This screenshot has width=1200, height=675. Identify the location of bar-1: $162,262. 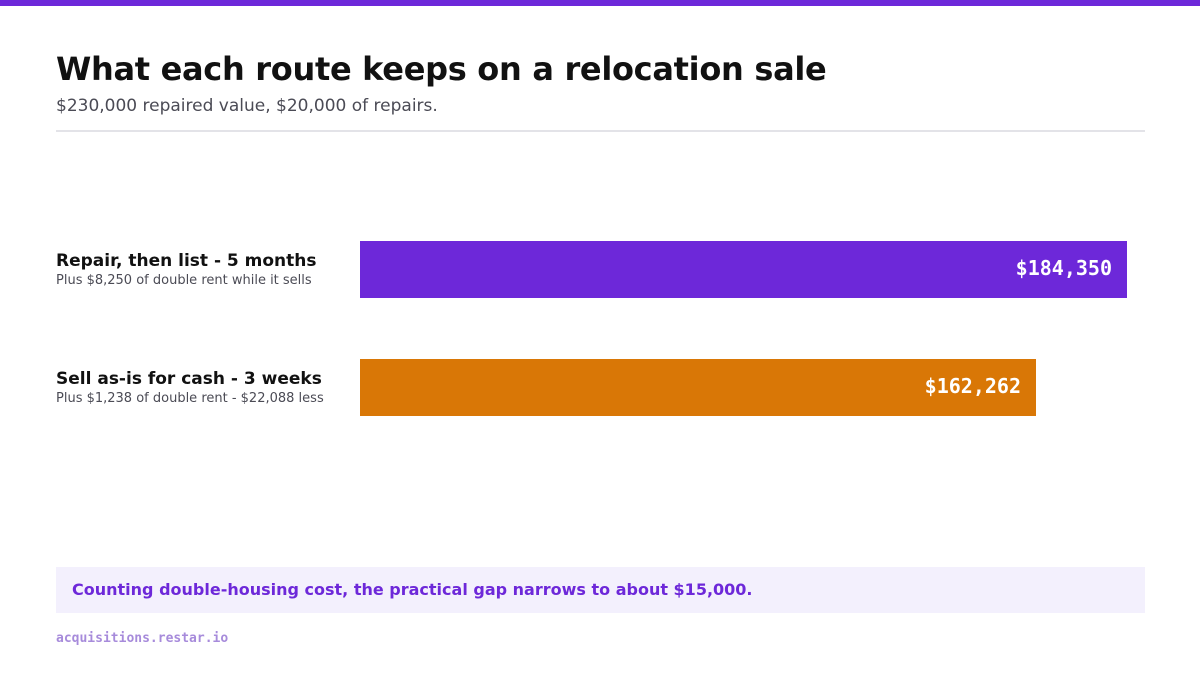
(698, 387).